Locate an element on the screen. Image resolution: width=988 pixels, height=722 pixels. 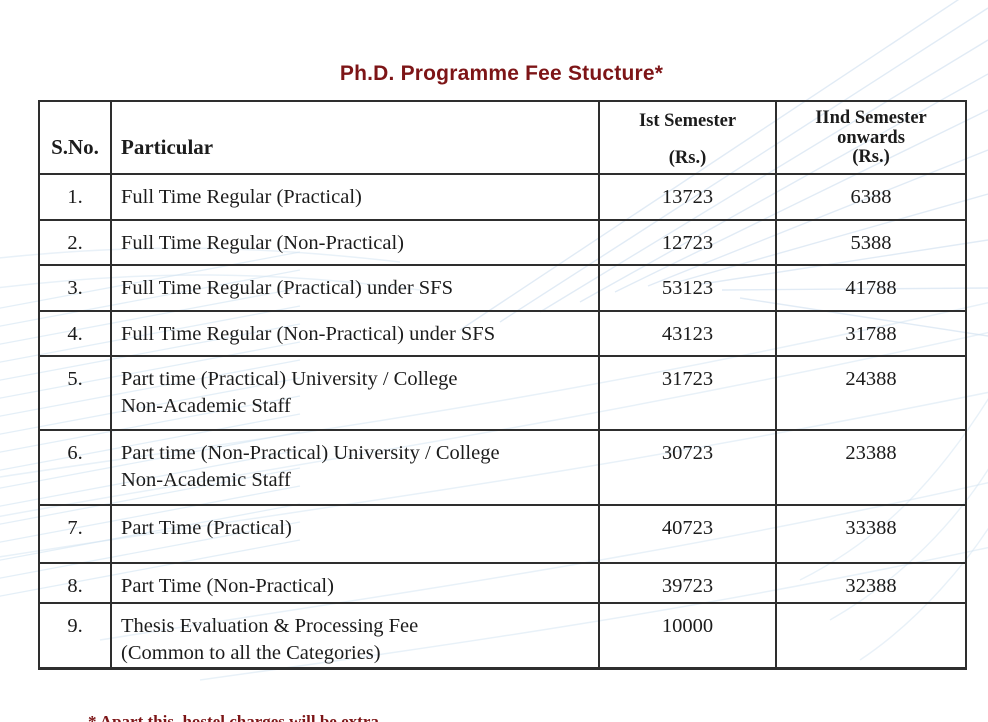
cell-sno: 8. is located at coordinates (75, 583).